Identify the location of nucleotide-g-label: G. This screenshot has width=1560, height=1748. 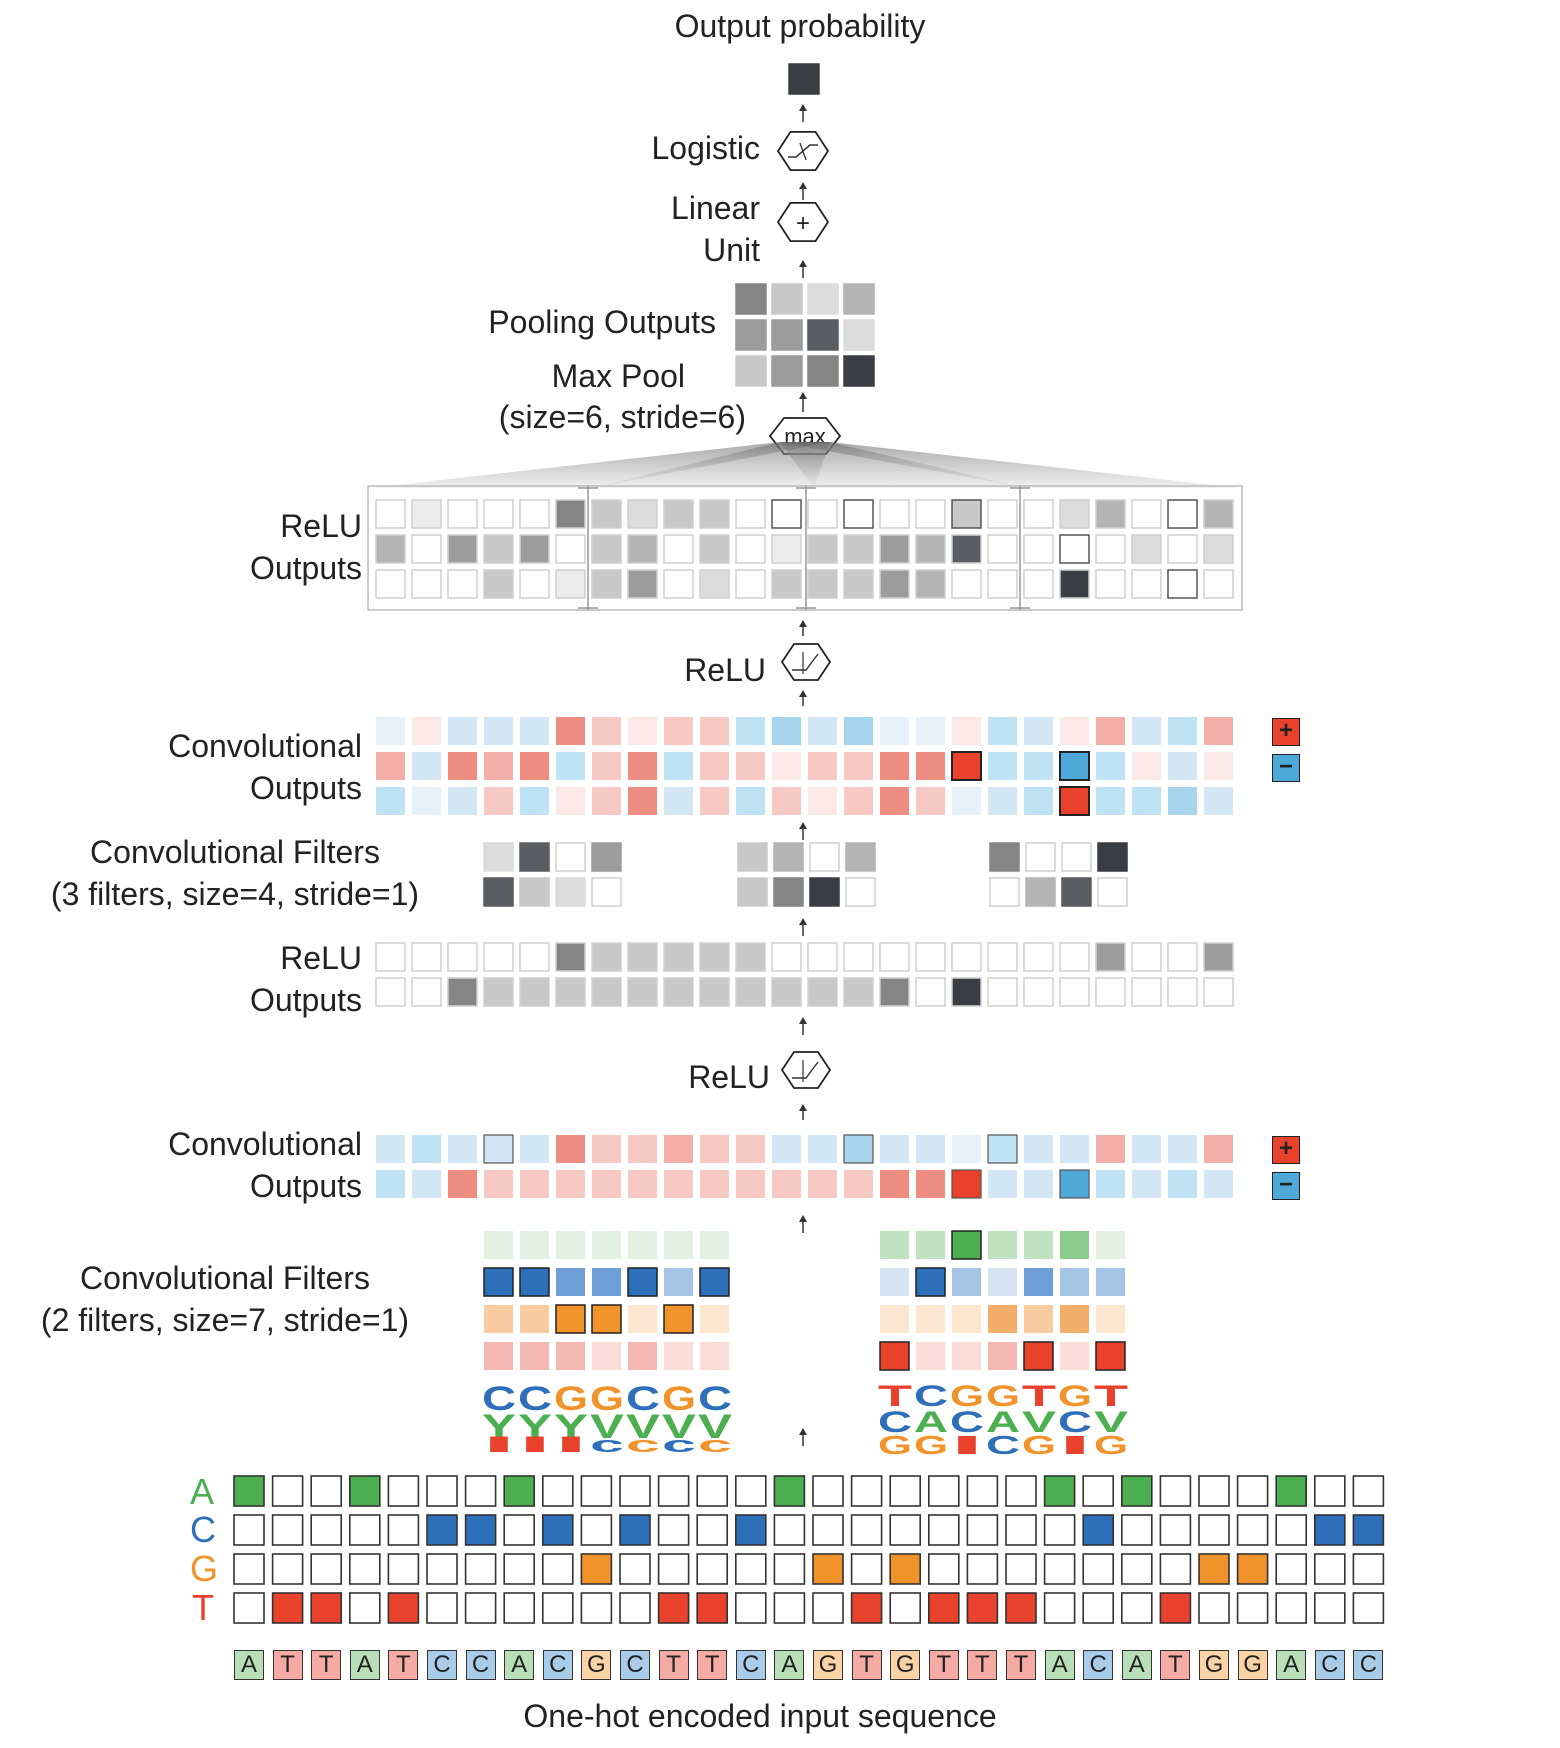
(204, 1568).